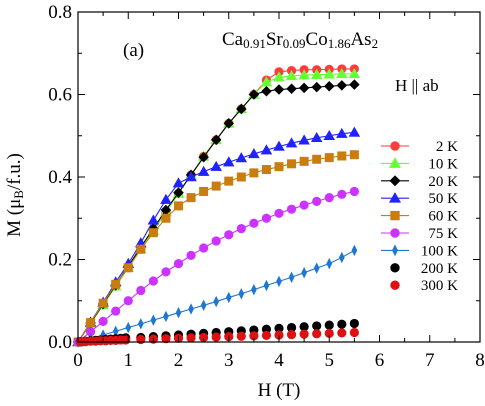  What do you see at coordinates (275, 39) in the screenshot?
I see `formula-element: Sr` at bounding box center [275, 39].